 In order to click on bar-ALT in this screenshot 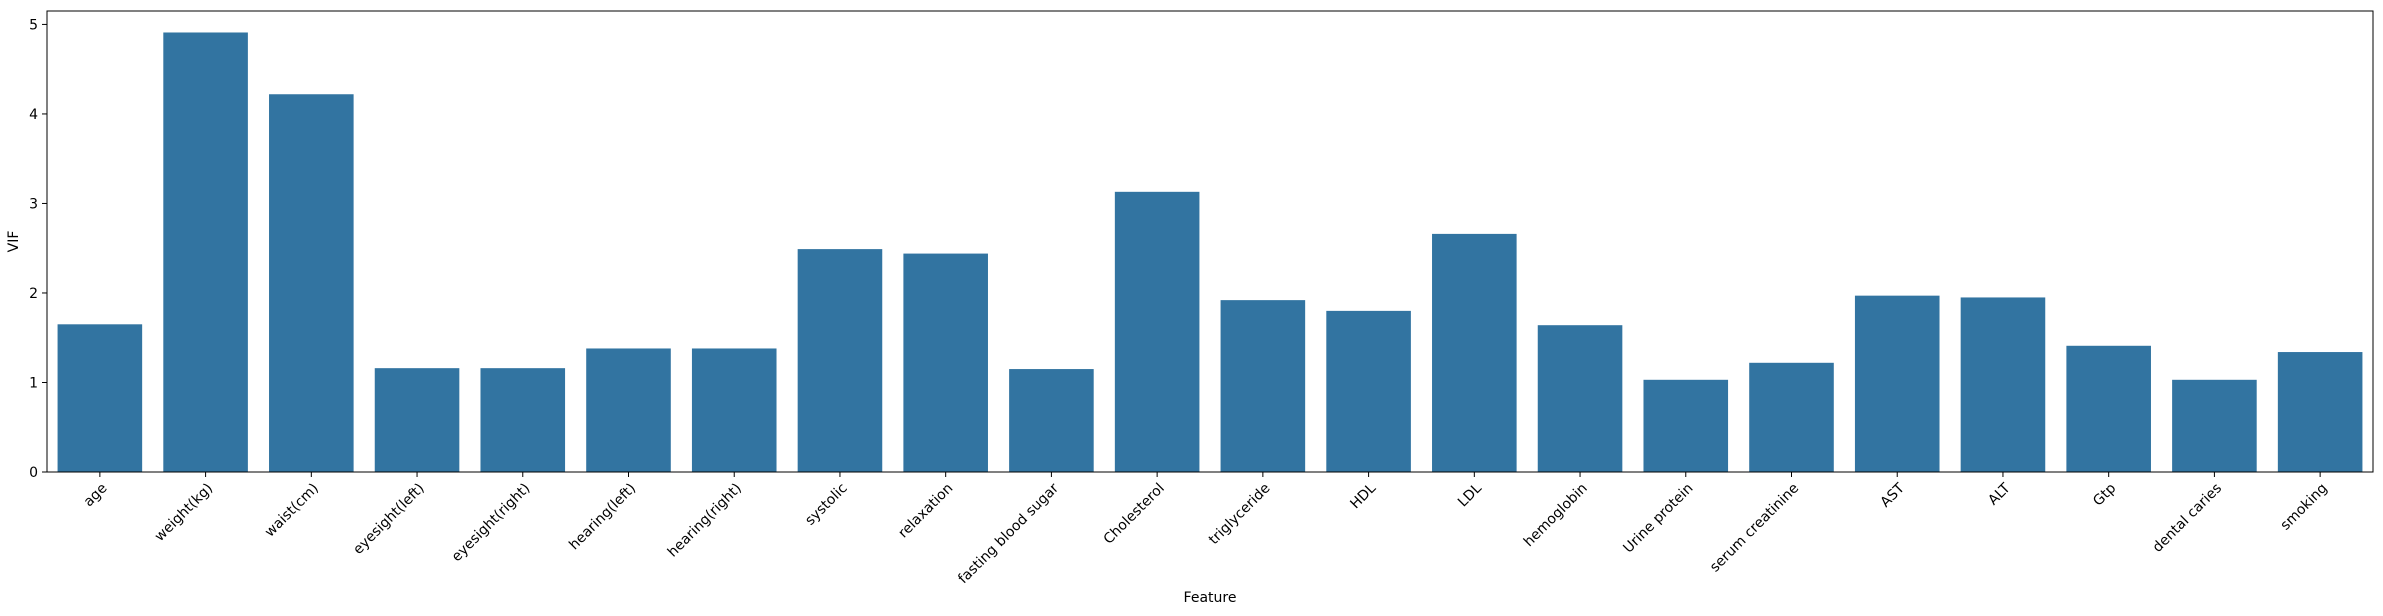, I will do `click(2003, 384)`.